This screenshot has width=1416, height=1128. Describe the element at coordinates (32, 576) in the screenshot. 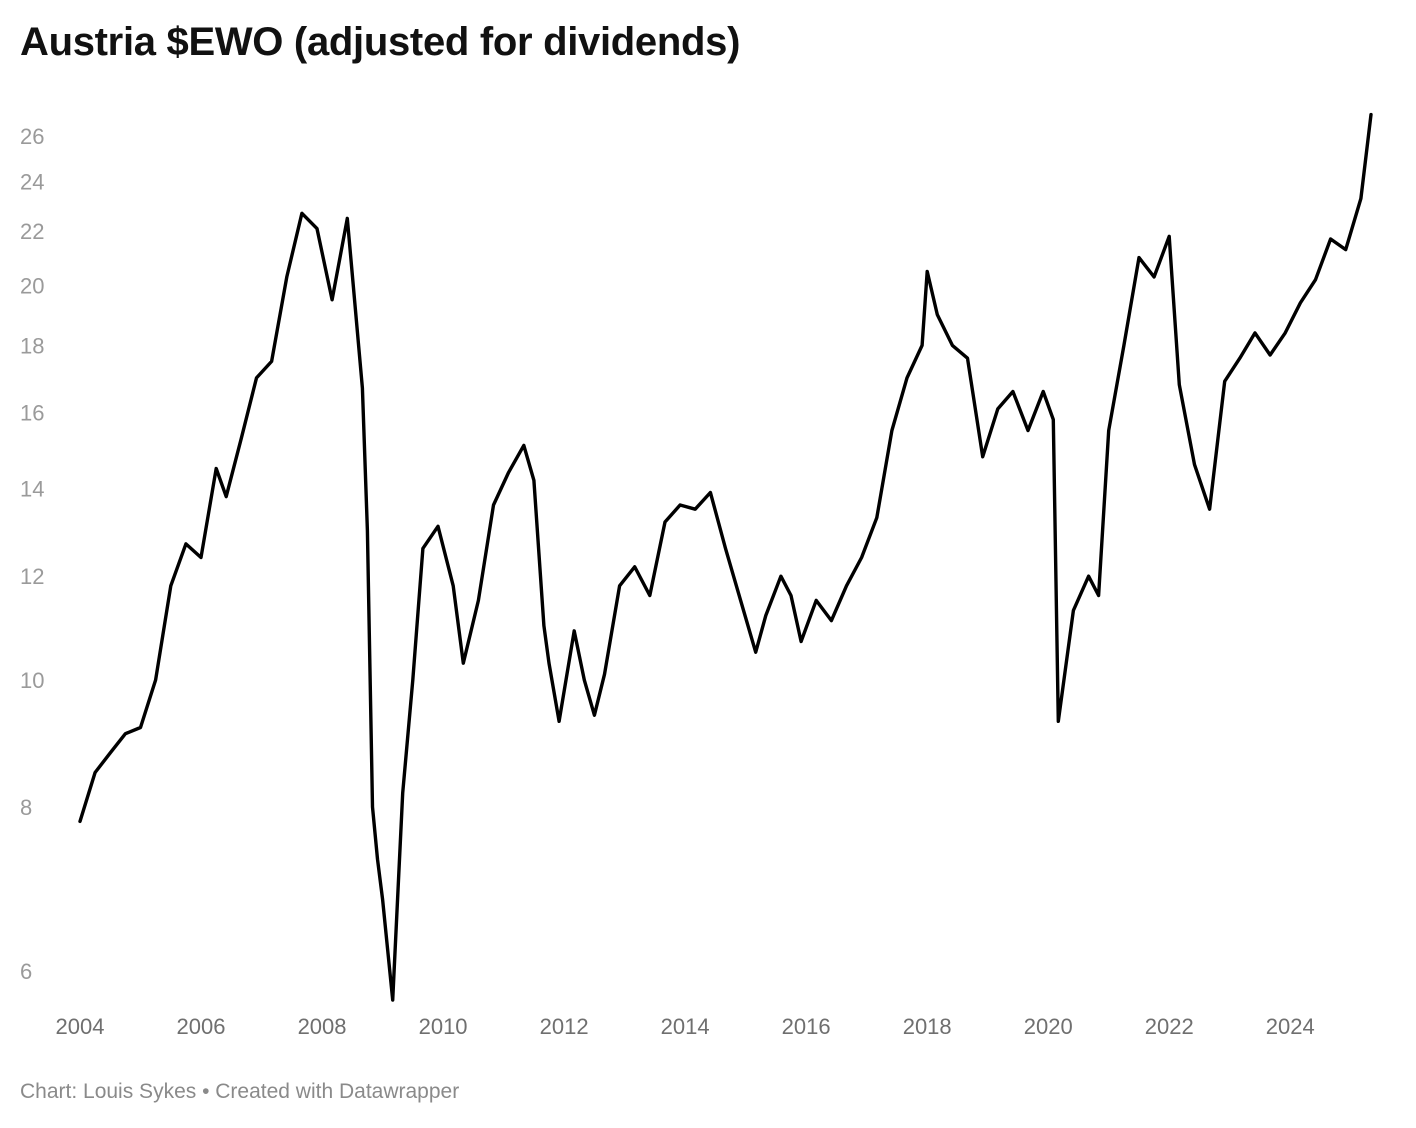

I see `y-tick-label: 12` at that location.